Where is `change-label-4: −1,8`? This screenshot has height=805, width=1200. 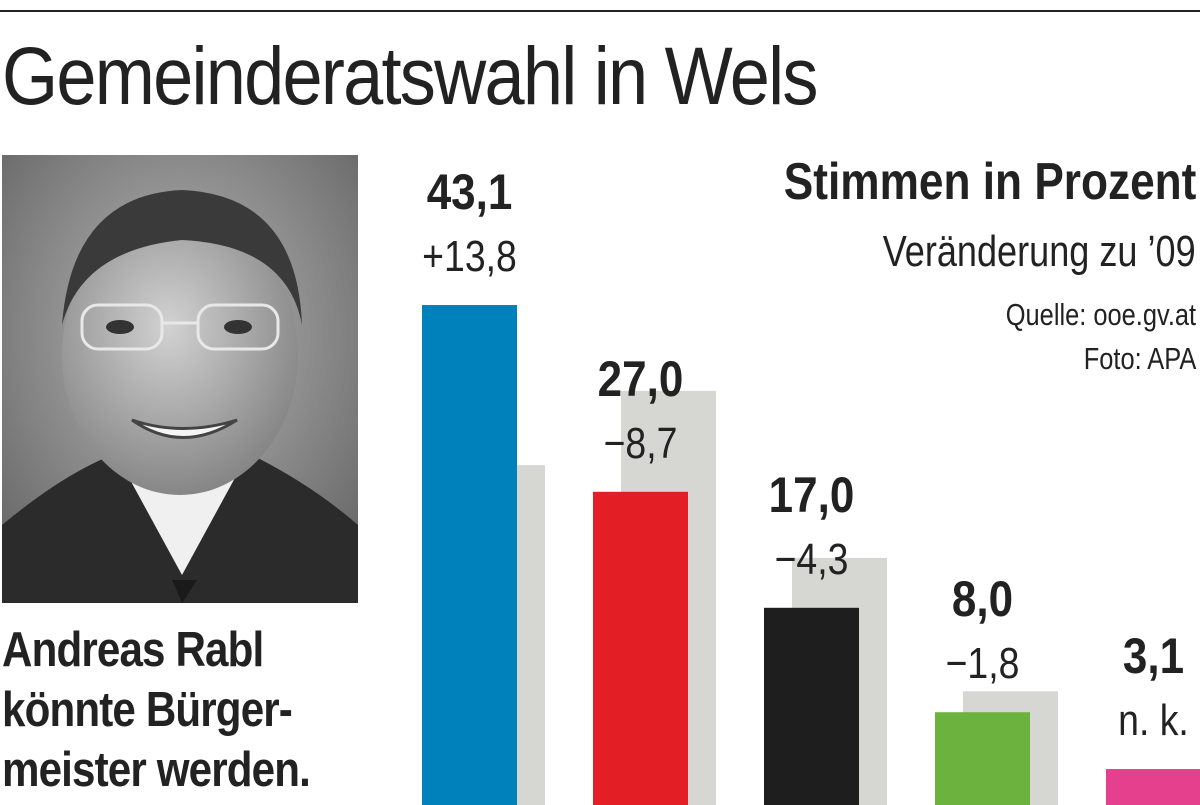
change-label-4: −1,8 is located at coordinates (983, 663).